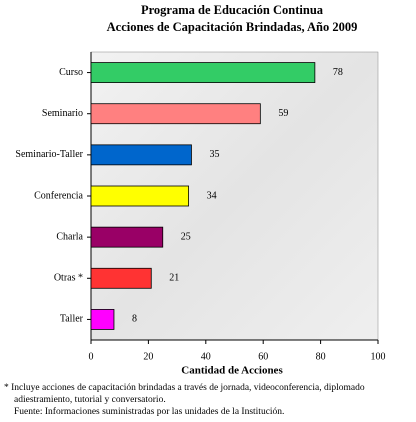  I want to click on x-tick-label: 100, so click(378, 356).